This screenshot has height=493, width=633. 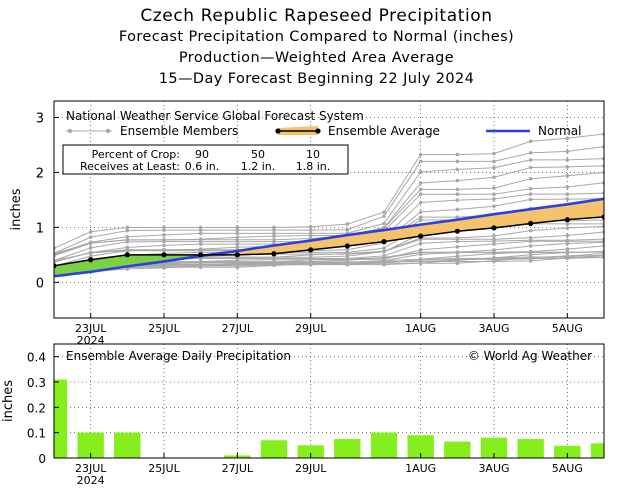 I want to click on bottom-x-tick-label: 29JUL, so click(x=311, y=468).